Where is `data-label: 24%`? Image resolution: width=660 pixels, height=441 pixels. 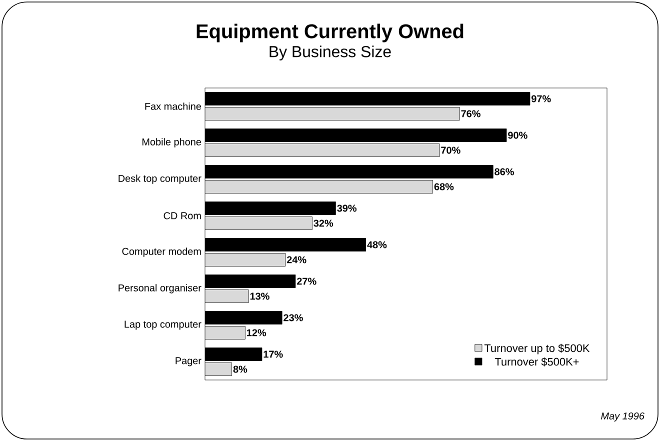 data-label: 24% is located at coordinates (296, 260).